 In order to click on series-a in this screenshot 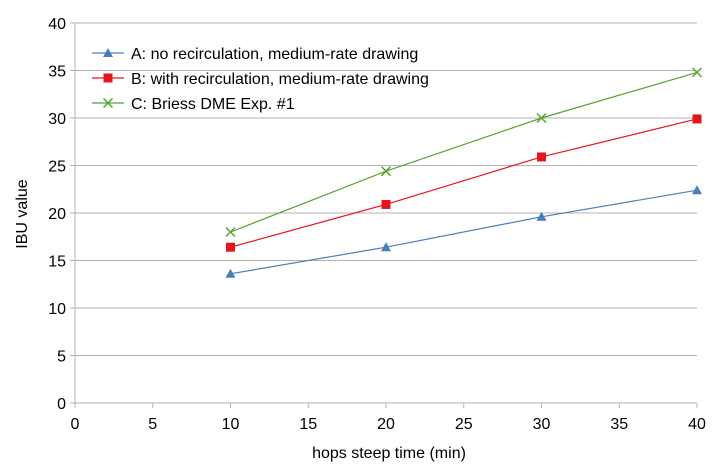, I will do `click(463, 231)`.